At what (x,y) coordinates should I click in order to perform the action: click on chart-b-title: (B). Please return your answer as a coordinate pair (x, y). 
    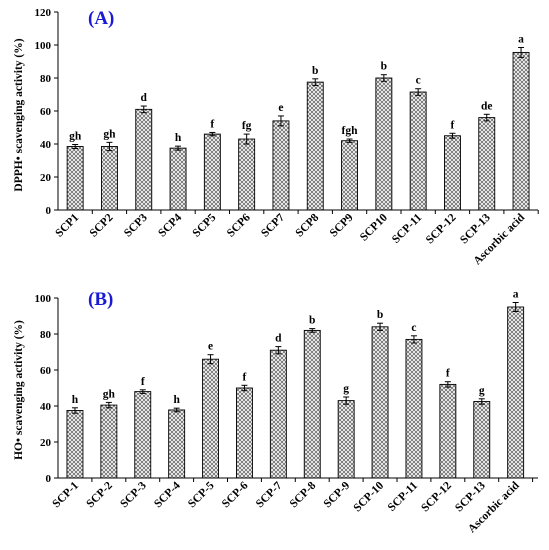
    Looking at the image, I should click on (100, 299).